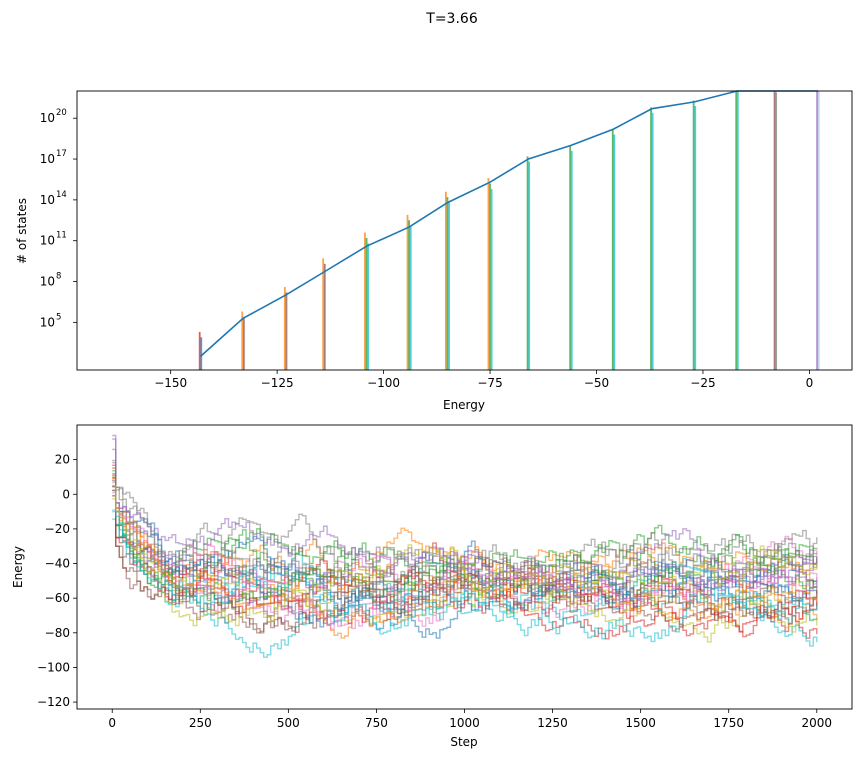  I want to click on x-tick-label: 750, so click(376, 723).